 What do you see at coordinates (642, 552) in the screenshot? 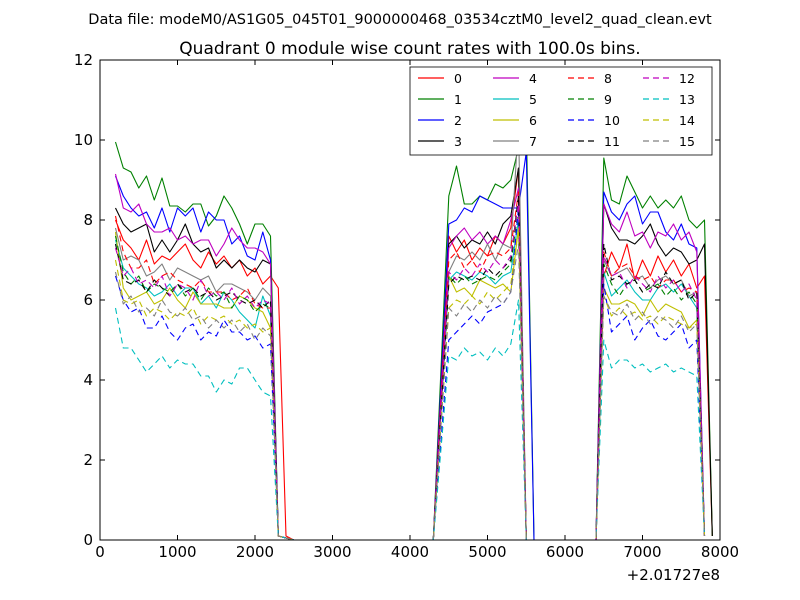
I see `x-tick-label: 7000` at bounding box center [642, 552].